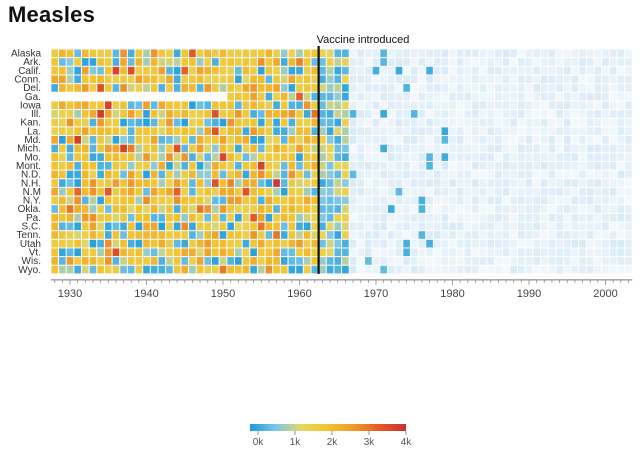 The height and width of the screenshot is (454, 640). What do you see at coordinates (29, 209) in the screenshot?
I see `state-label: Okla.` at bounding box center [29, 209].